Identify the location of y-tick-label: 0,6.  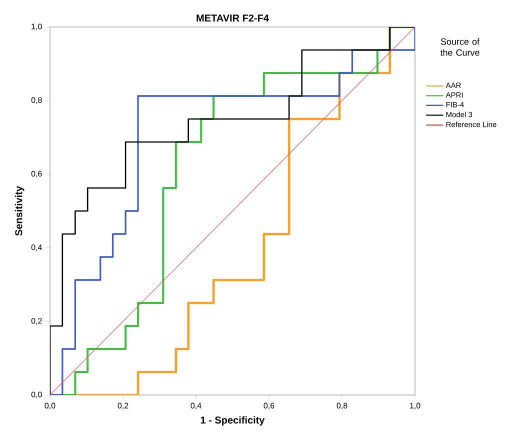
(36, 174).